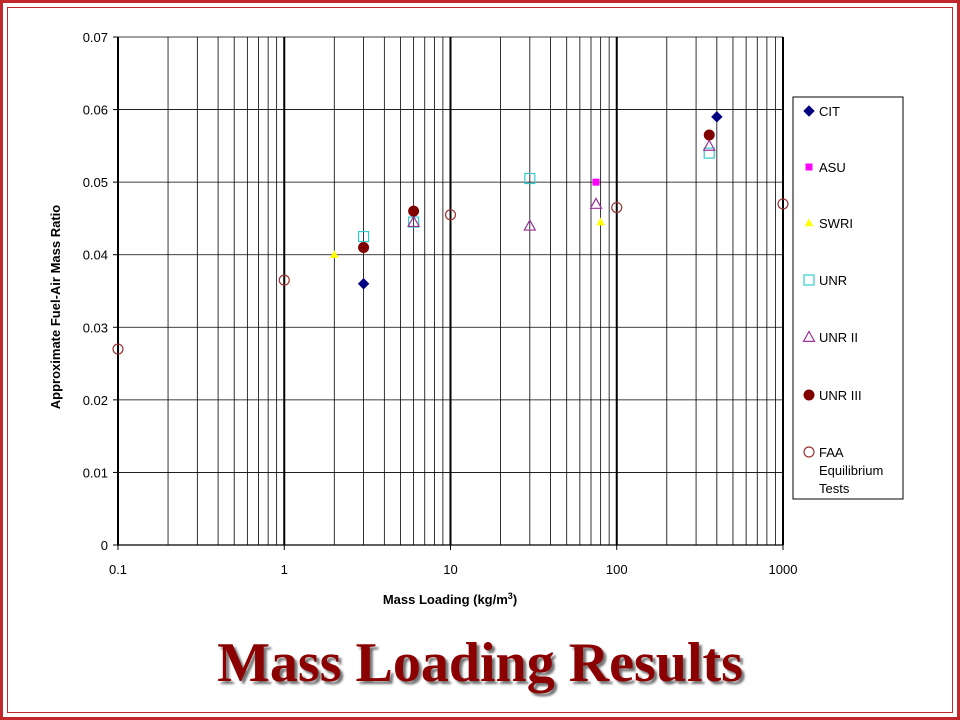 The height and width of the screenshot is (720, 960). What do you see at coordinates (617, 569) in the screenshot?
I see `x-tick-label: 100` at bounding box center [617, 569].